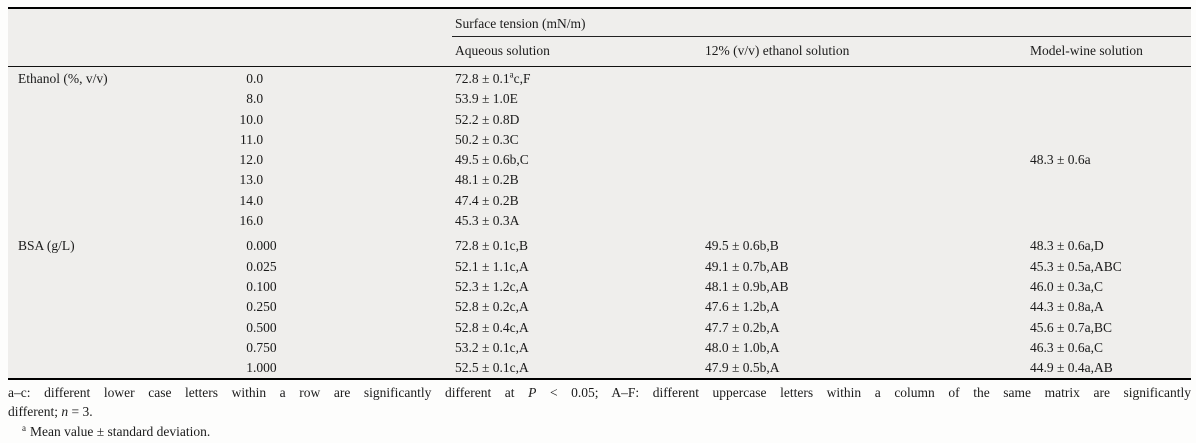 The width and height of the screenshot is (1196, 443). What do you see at coordinates (487, 139) in the screenshot?
I see `value-cell-aqueous: 50.2 ± 0.3C` at bounding box center [487, 139].